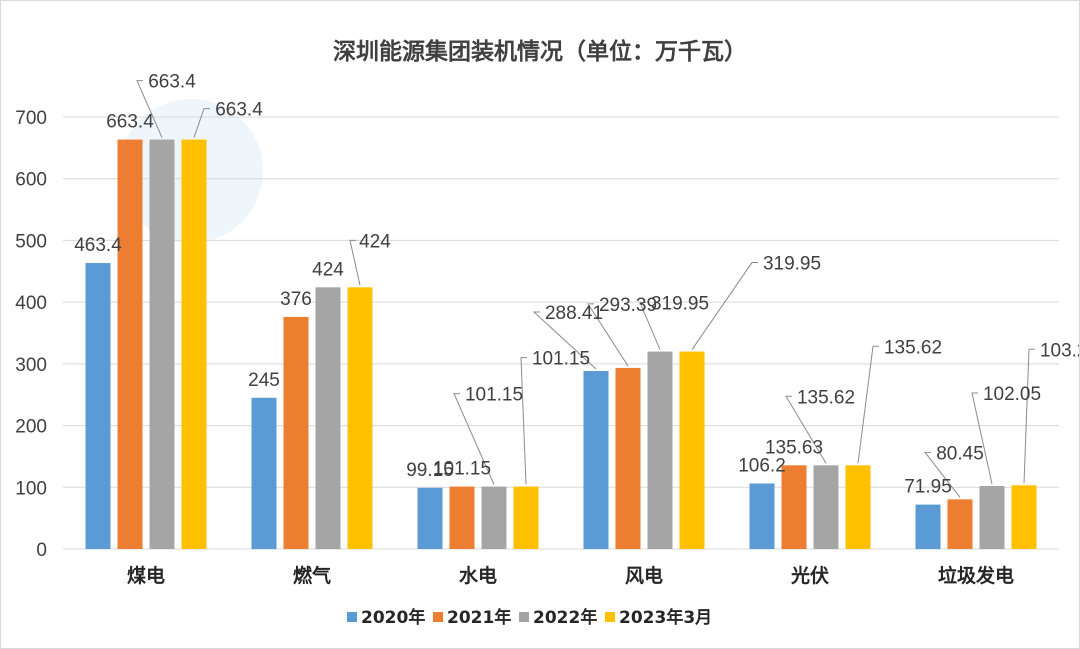  Describe the element at coordinates (31, 118) in the screenshot. I see `y-tick-label: 700` at that location.